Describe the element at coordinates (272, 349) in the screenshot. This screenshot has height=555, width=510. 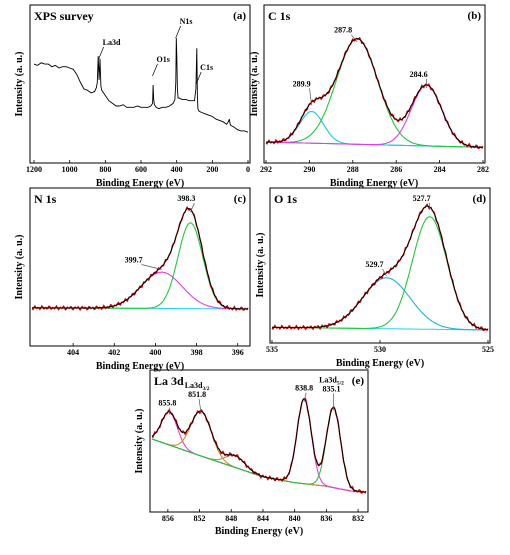
I see `panel-d-xtick-label: 535` at that location.